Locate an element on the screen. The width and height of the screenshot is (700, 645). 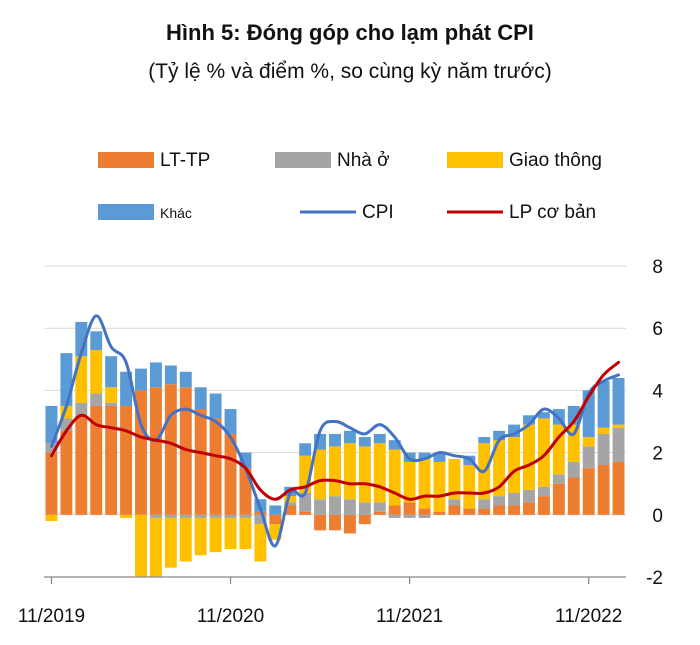
legend-label: Khác is located at coordinates (176, 213).